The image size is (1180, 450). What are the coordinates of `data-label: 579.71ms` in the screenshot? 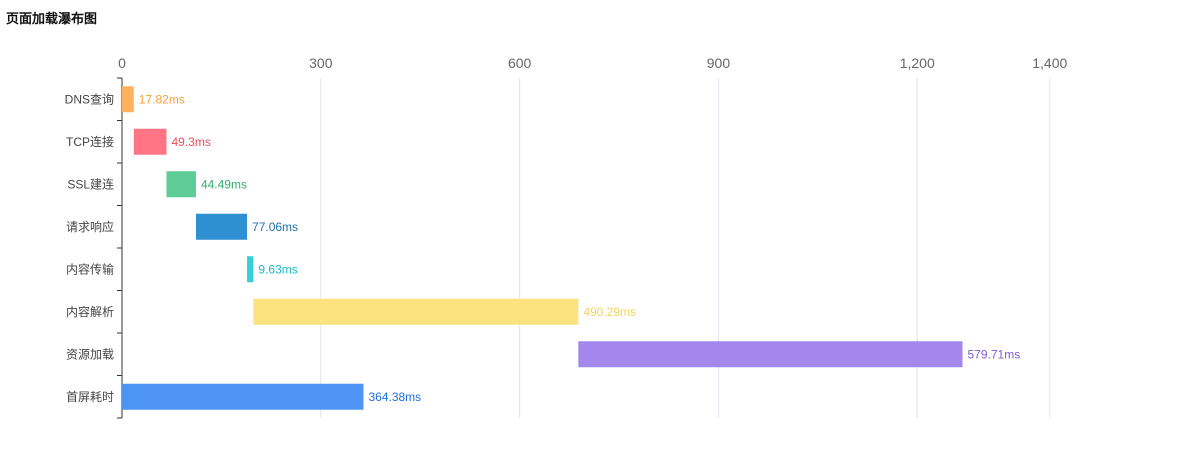 It's located at (994, 354).